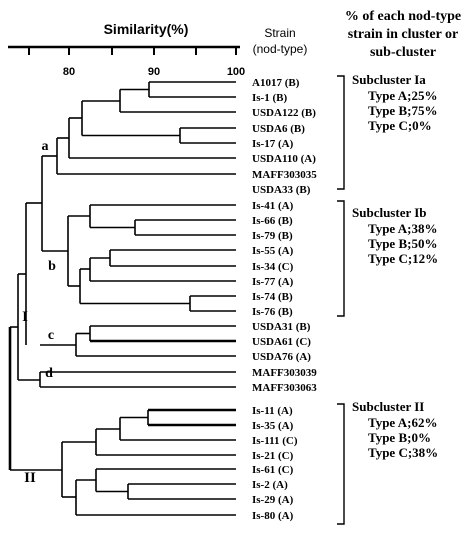 The width and height of the screenshot is (474, 541). Describe the element at coordinates (273, 206) in the screenshot. I see `strain-label: Is-41 (A)` at that location.